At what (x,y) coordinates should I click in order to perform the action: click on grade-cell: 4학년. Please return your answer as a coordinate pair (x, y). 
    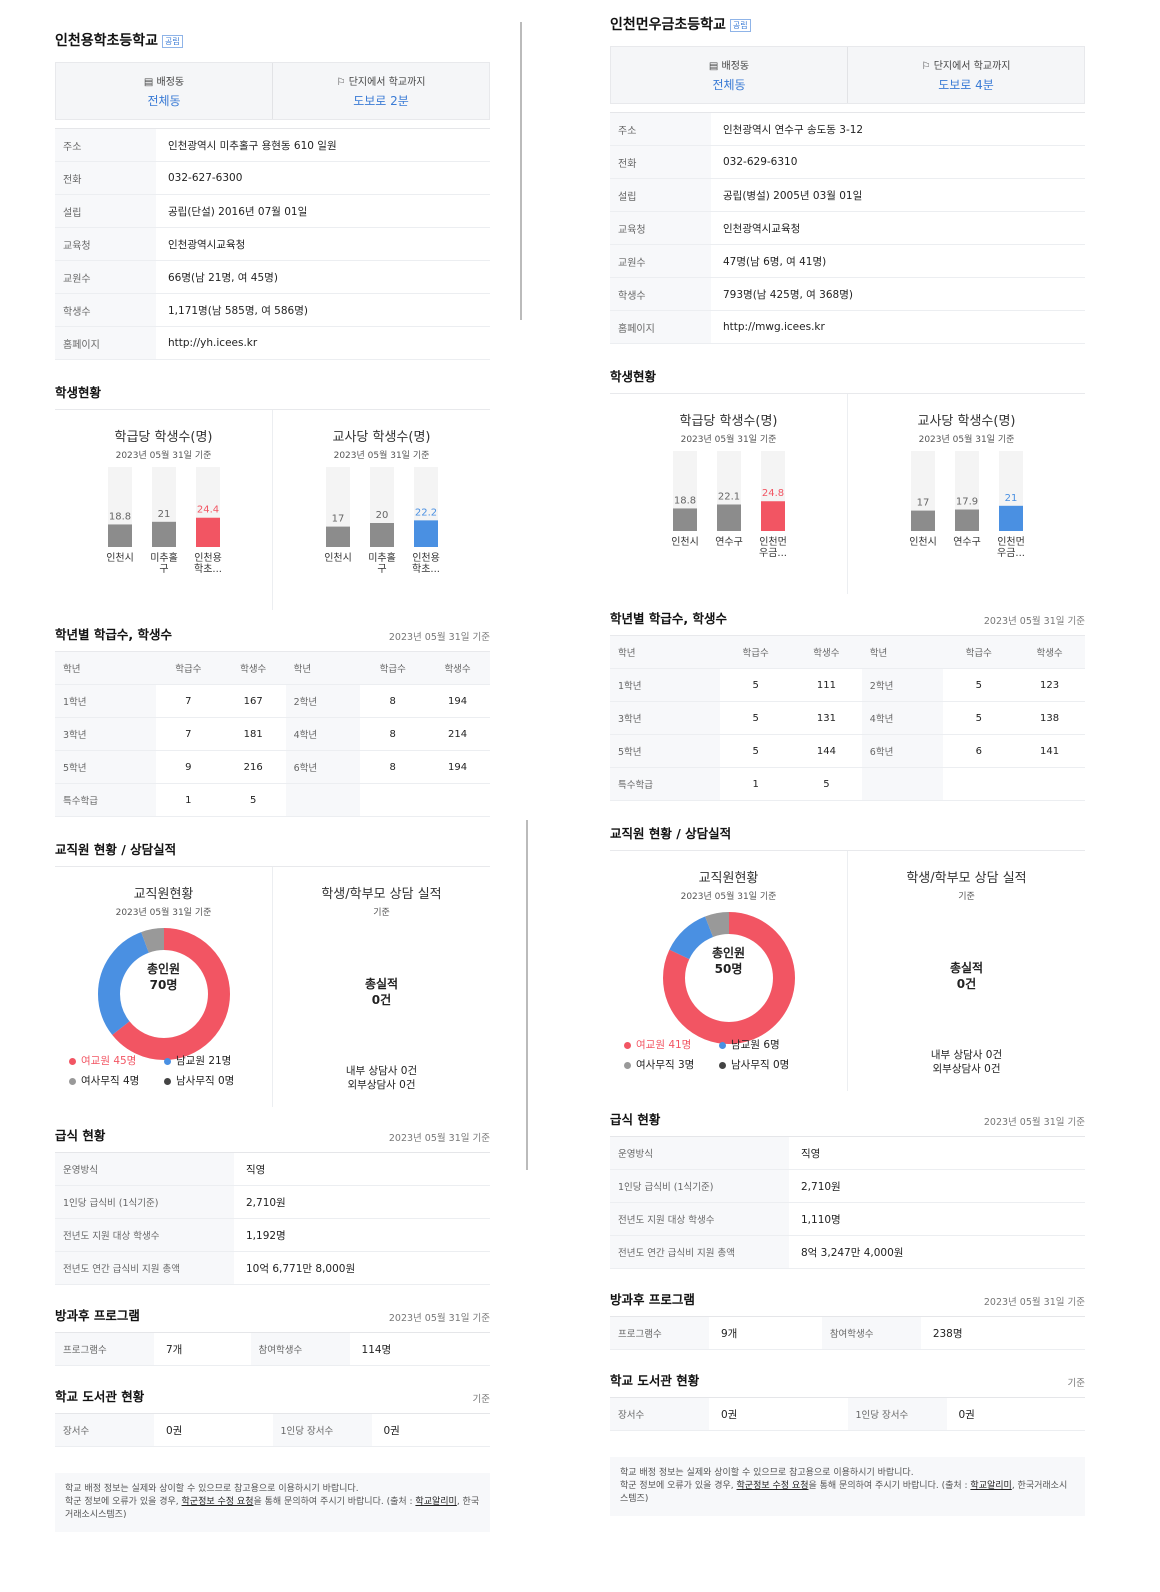
    Looking at the image, I should click on (902, 718).